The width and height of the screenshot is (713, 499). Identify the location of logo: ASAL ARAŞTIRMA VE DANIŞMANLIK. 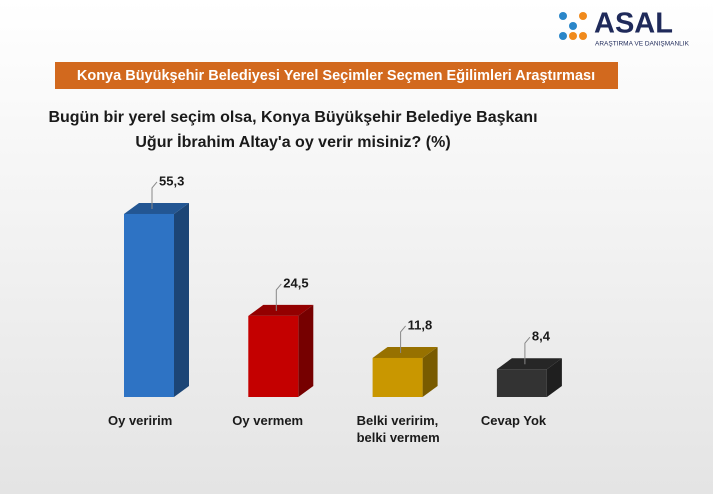
(624, 28).